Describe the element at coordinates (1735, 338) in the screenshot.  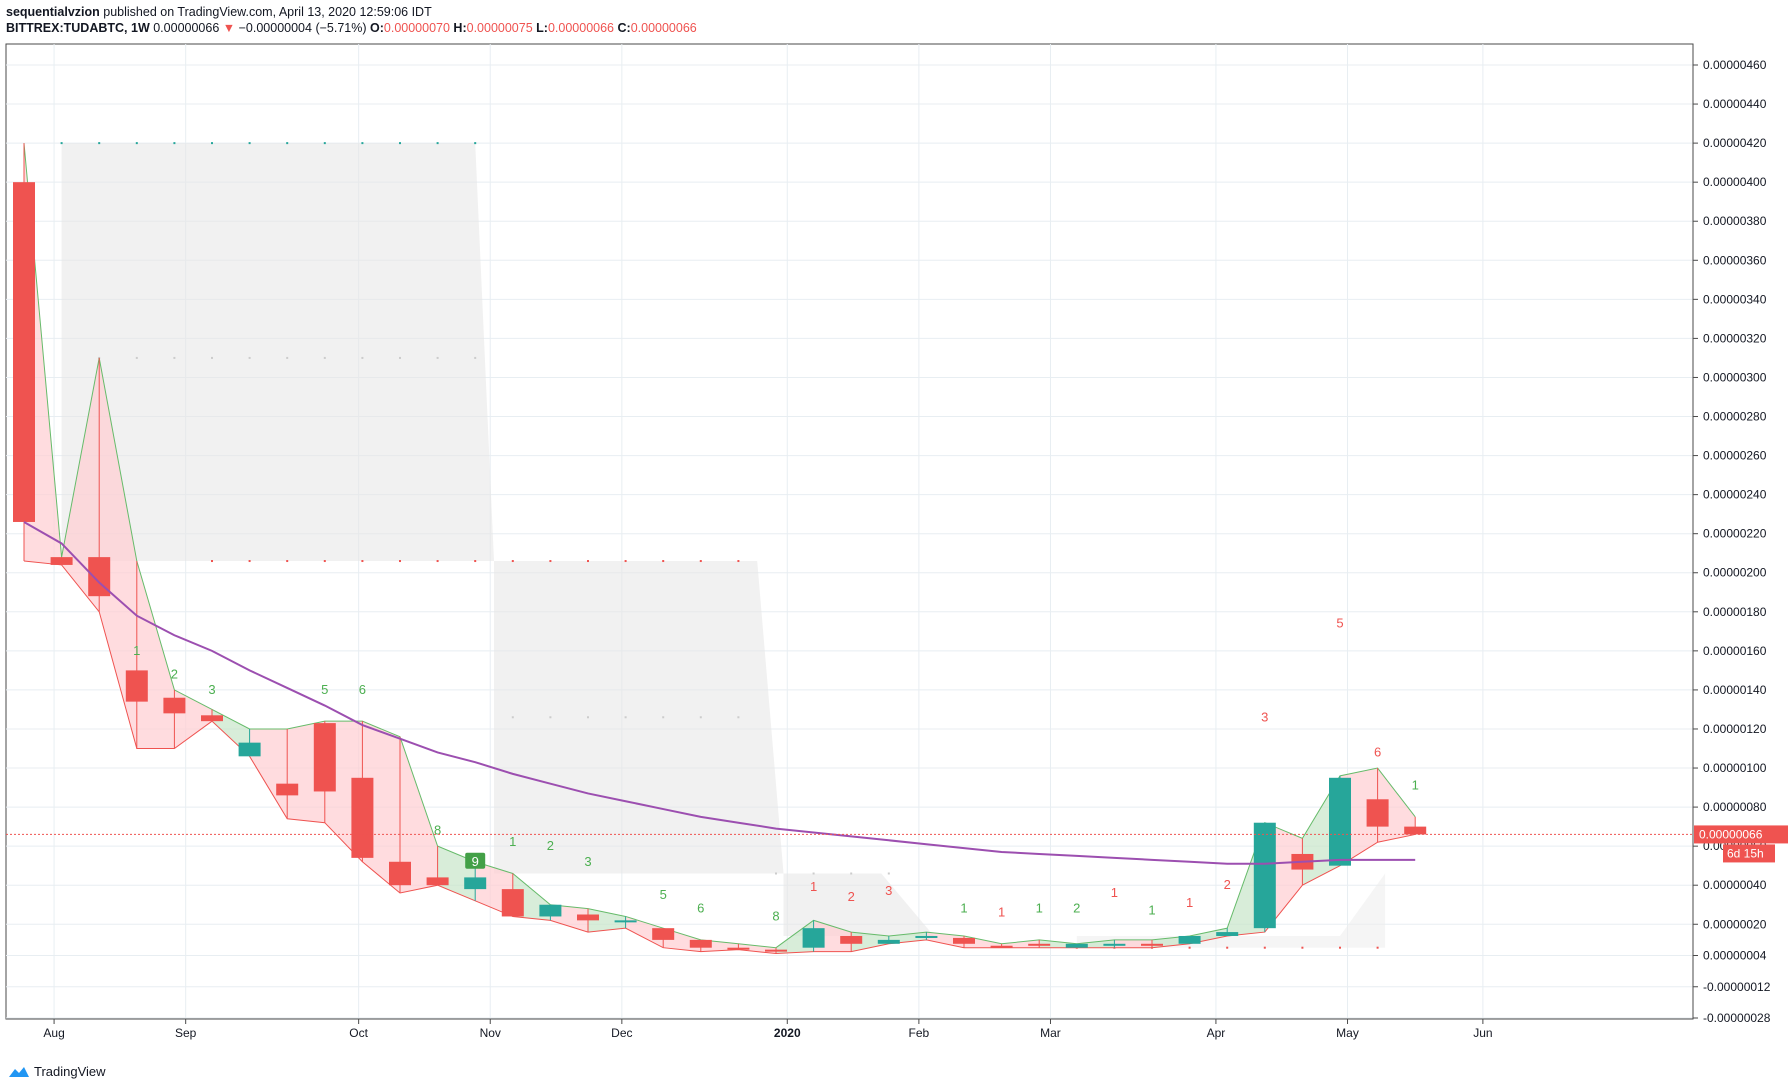
I see `price-tick-label: 0.00000320` at that location.